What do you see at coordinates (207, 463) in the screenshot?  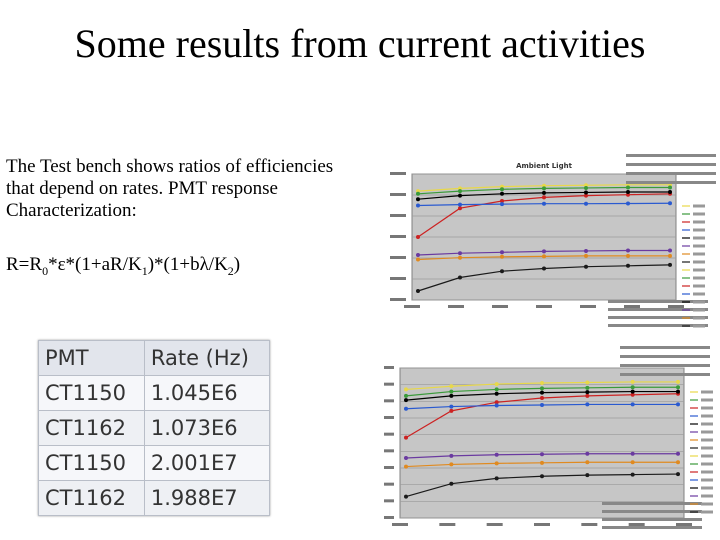 I see `table-cell-rate: 2.001E7` at bounding box center [207, 463].